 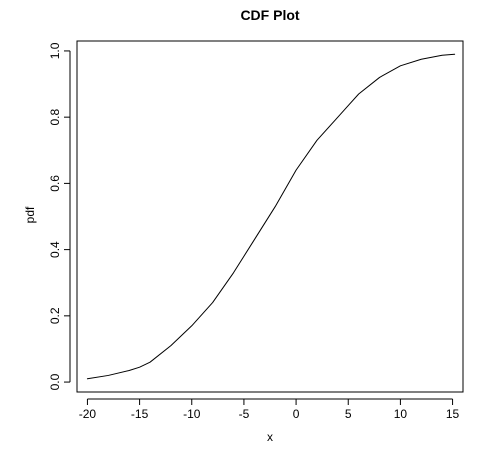 What do you see at coordinates (88, 414) in the screenshot?
I see `x-tick-label: -20` at bounding box center [88, 414].